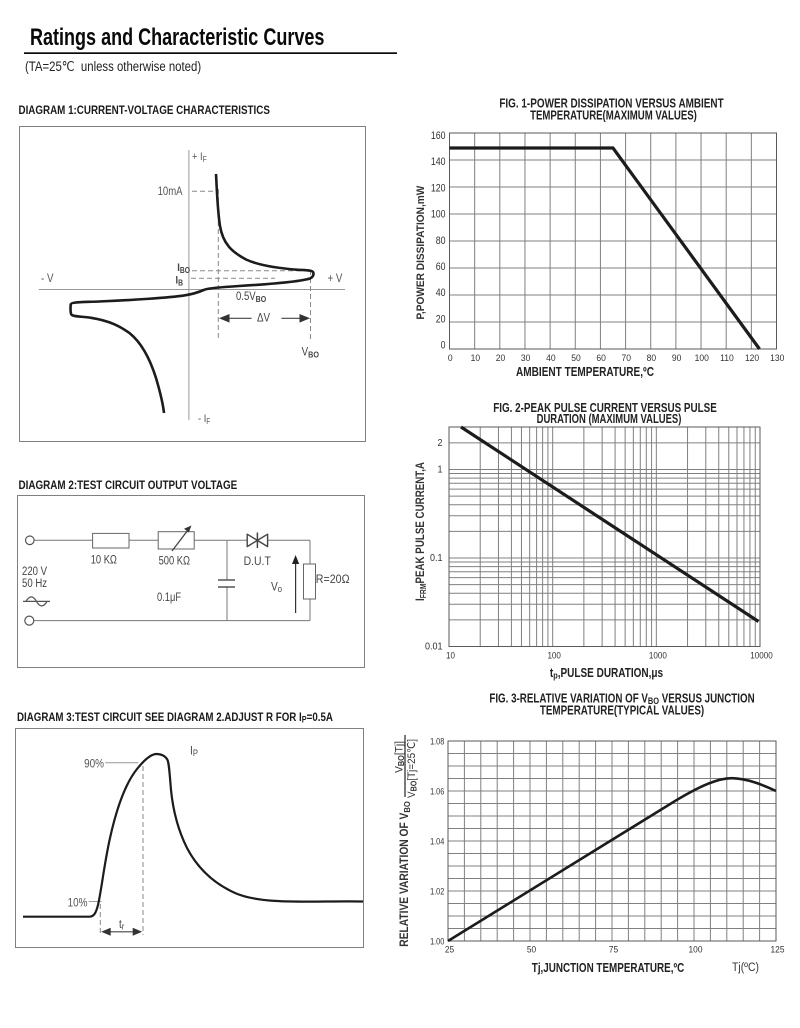 Image resolution: width=800 pixels, height=1028 pixels. What do you see at coordinates (204, 419) in the screenshot?
I see `svg-text: - IF` at bounding box center [204, 419].